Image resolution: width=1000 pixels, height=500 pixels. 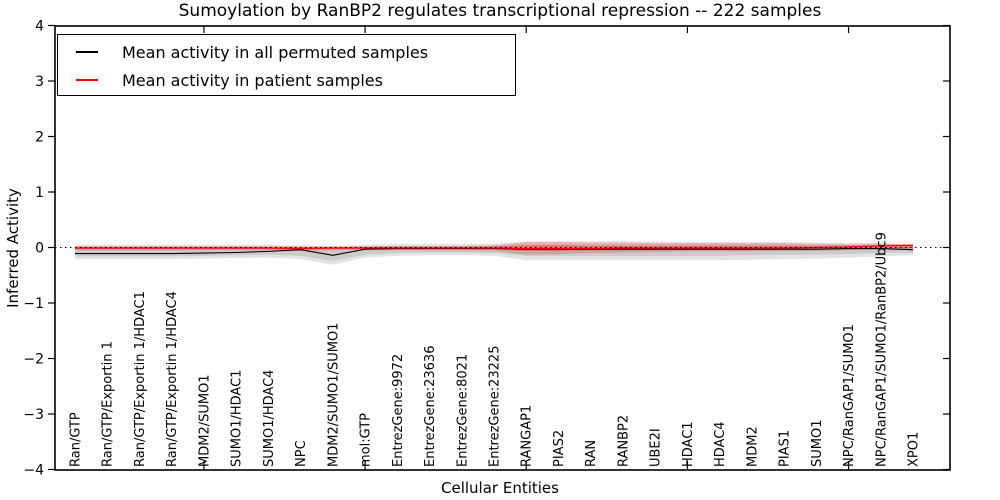 What do you see at coordinates (87, 80) in the screenshot?
I see `legend-line-sample-patient` at bounding box center [87, 80].